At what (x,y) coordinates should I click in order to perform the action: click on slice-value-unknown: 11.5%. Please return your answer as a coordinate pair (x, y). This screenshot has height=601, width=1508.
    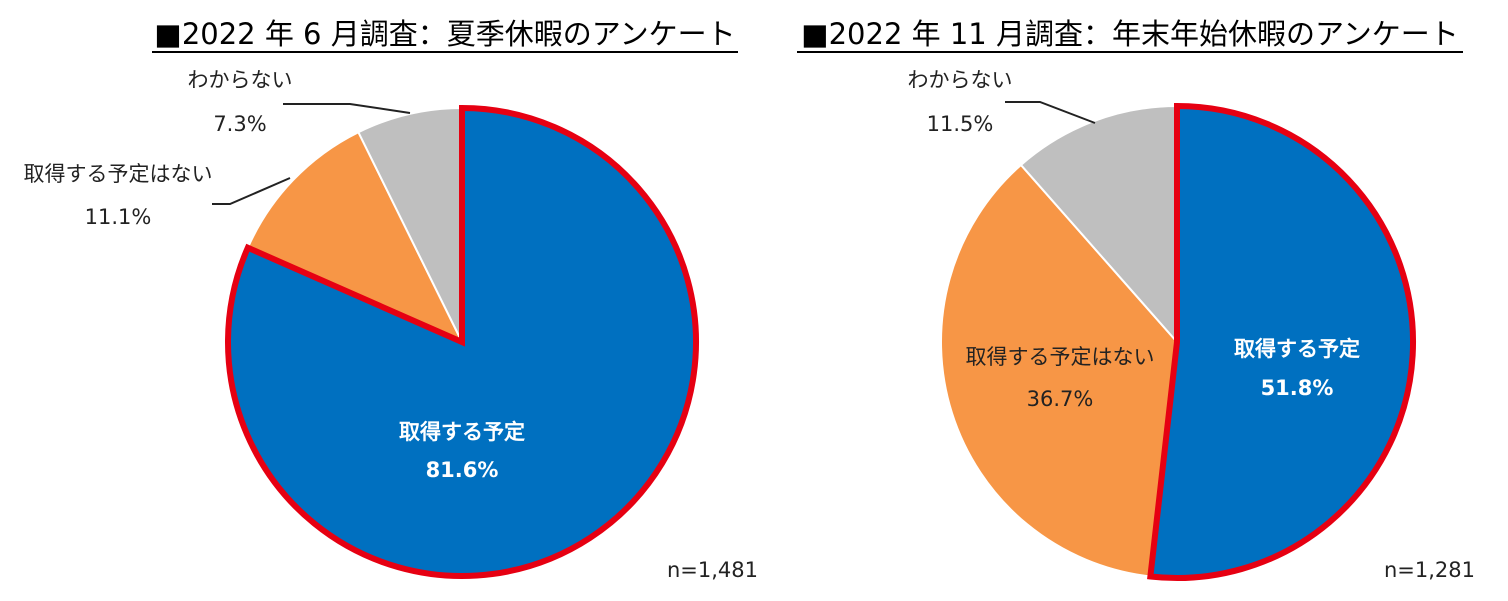
    Looking at the image, I should click on (960, 124).